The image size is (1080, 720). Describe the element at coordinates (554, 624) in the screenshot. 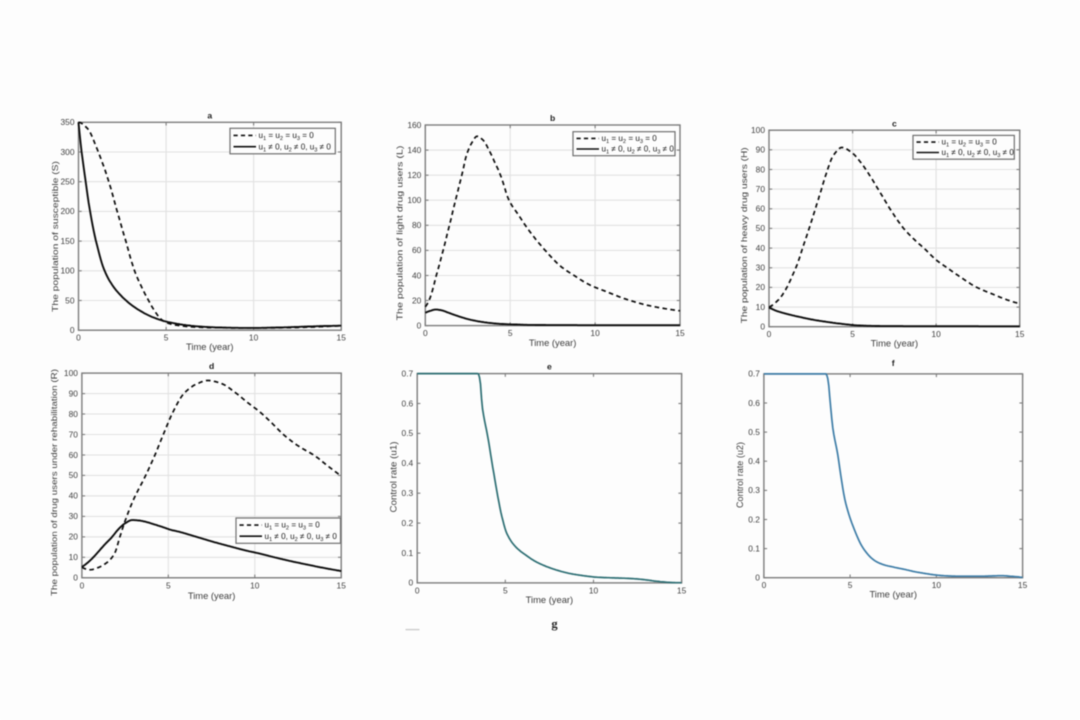

I see `svg-text: g` at that location.